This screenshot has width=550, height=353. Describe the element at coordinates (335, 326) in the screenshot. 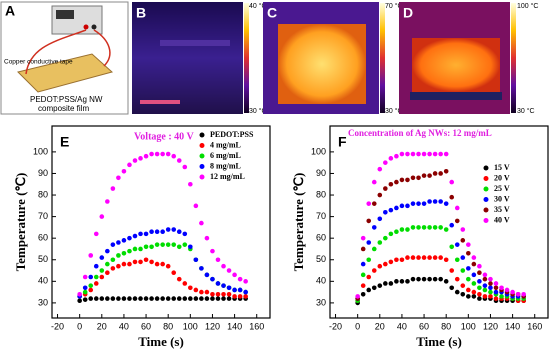

I see `x-tick-label: -20` at that location.